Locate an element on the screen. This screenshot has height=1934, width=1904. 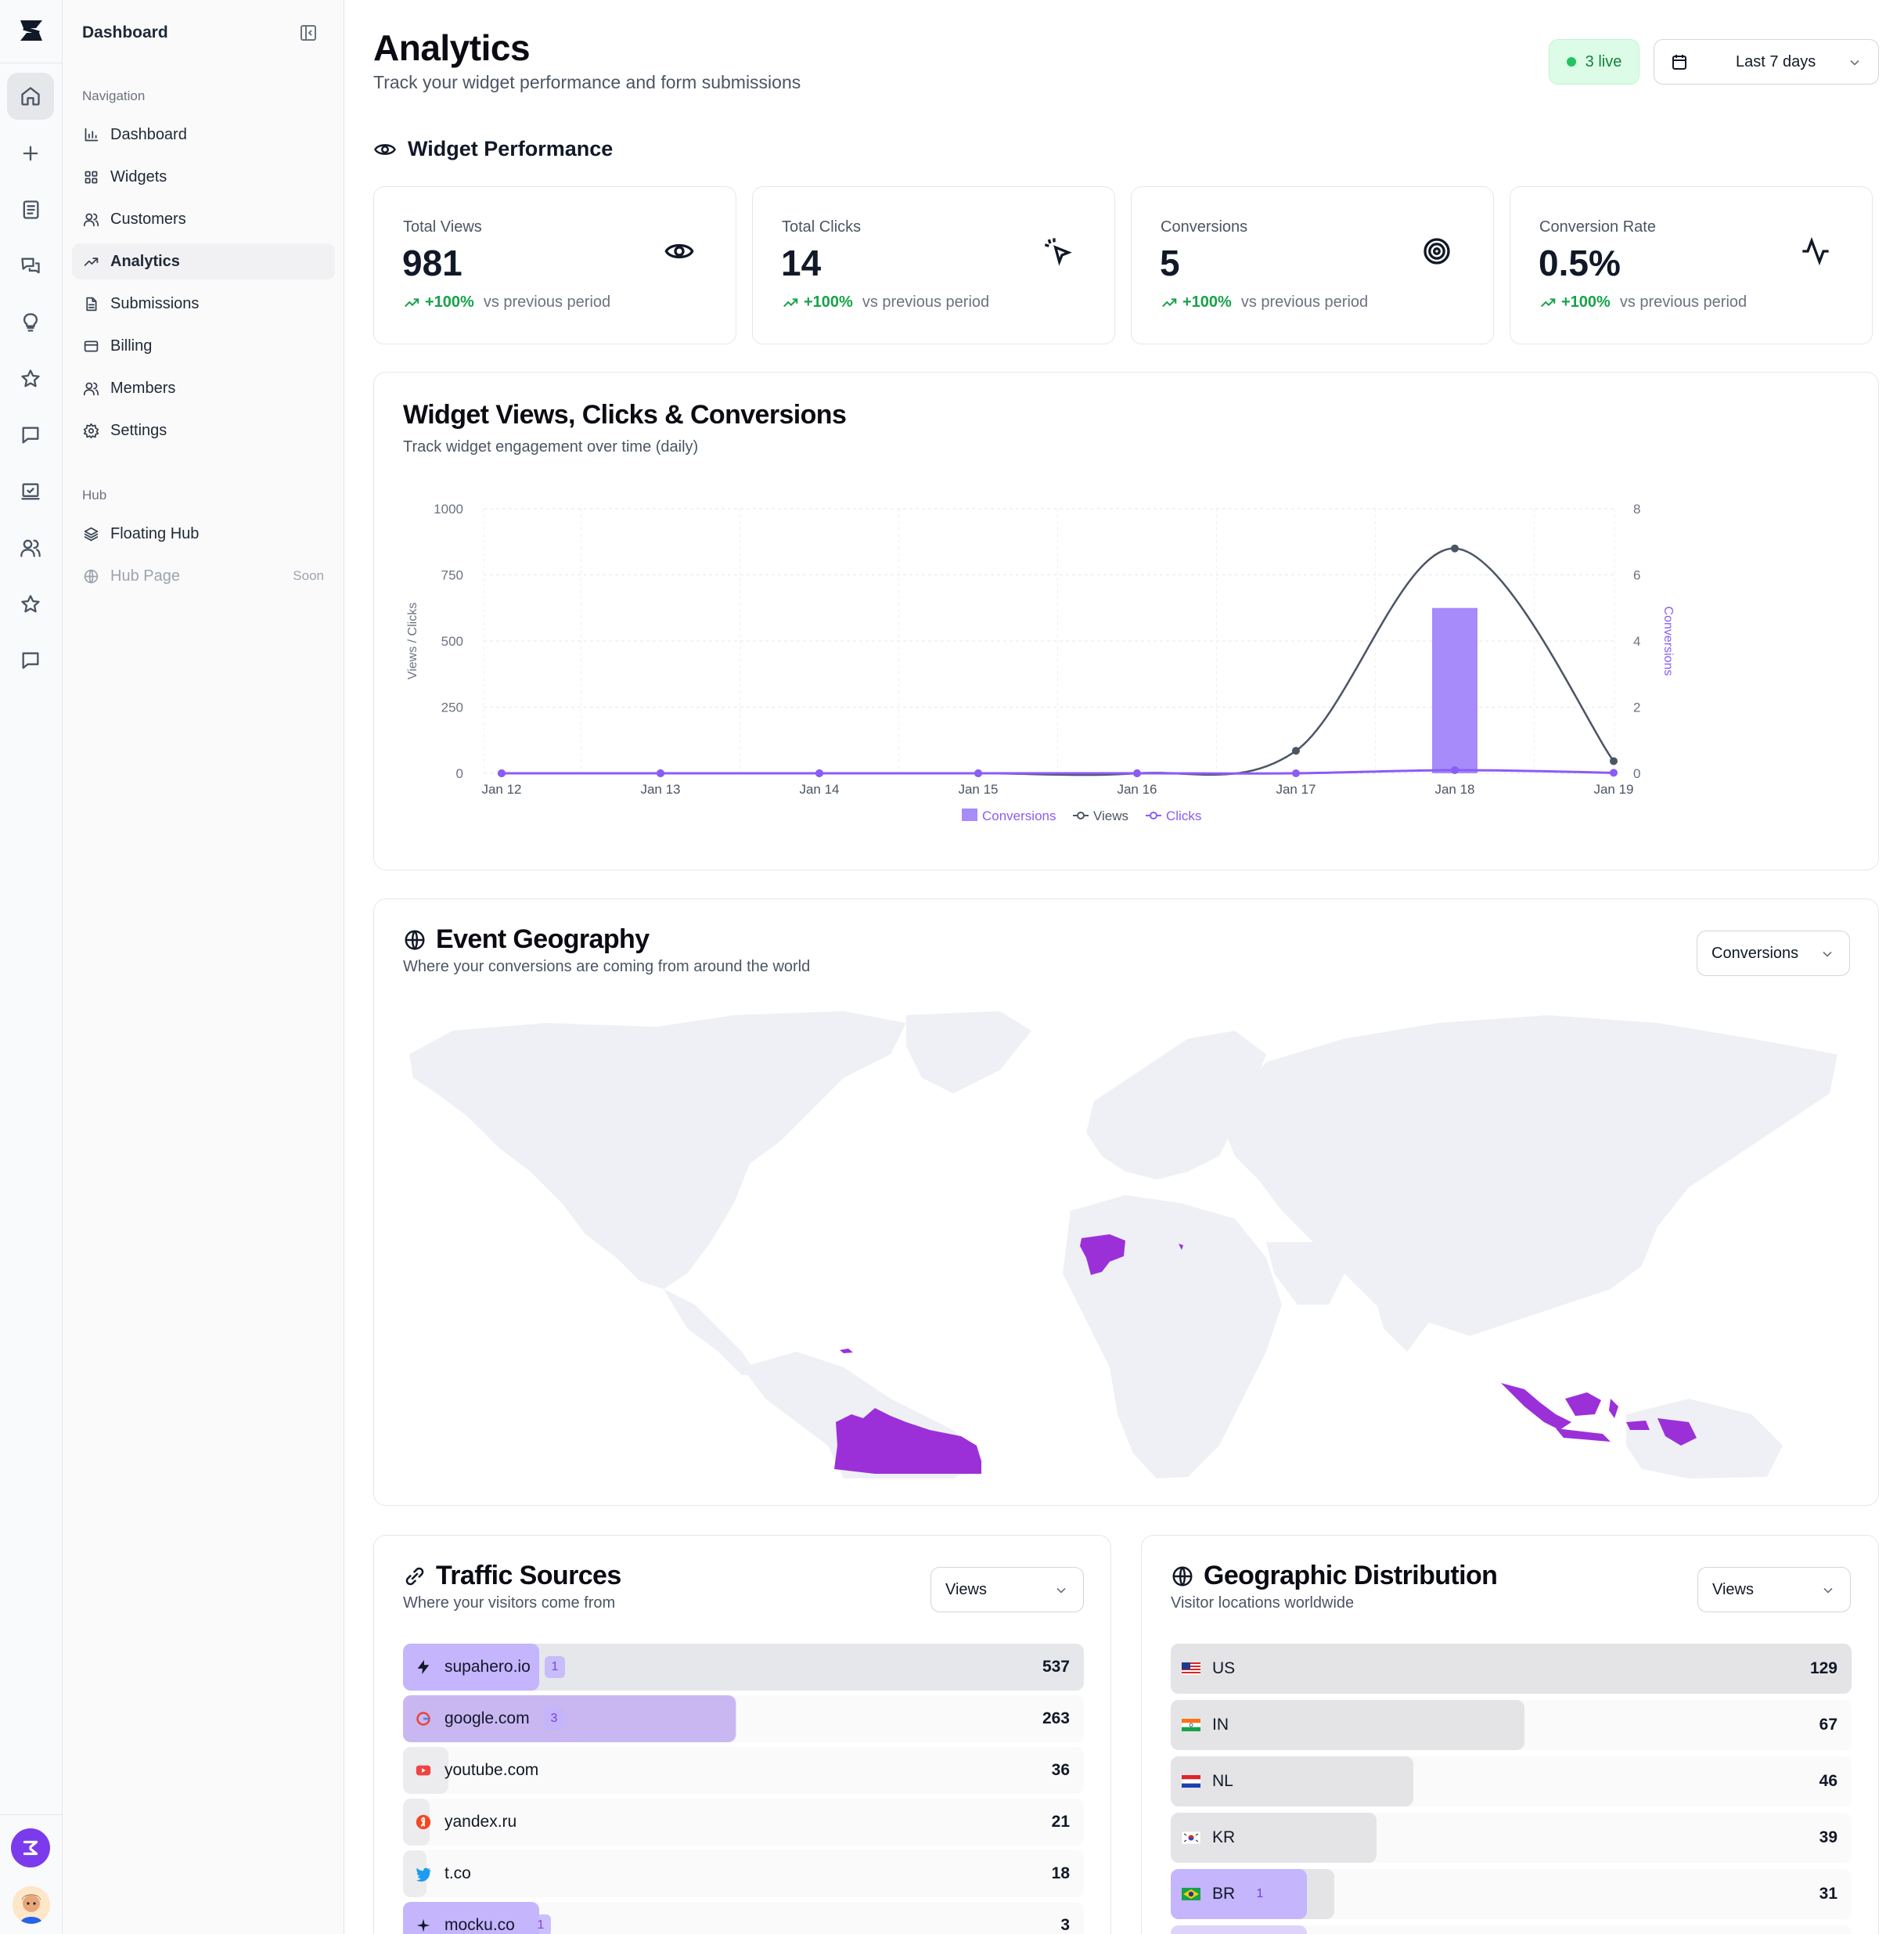
sidebar-item-members: Members is located at coordinates (203, 388).